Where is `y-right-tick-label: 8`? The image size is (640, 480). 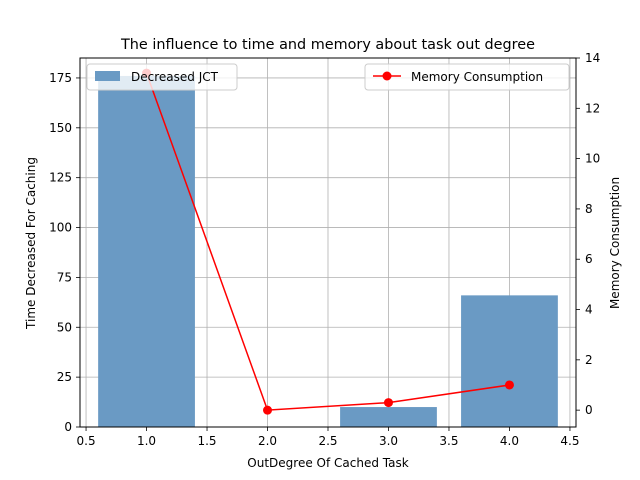
y-right-tick-label: 8 is located at coordinates (589, 209).